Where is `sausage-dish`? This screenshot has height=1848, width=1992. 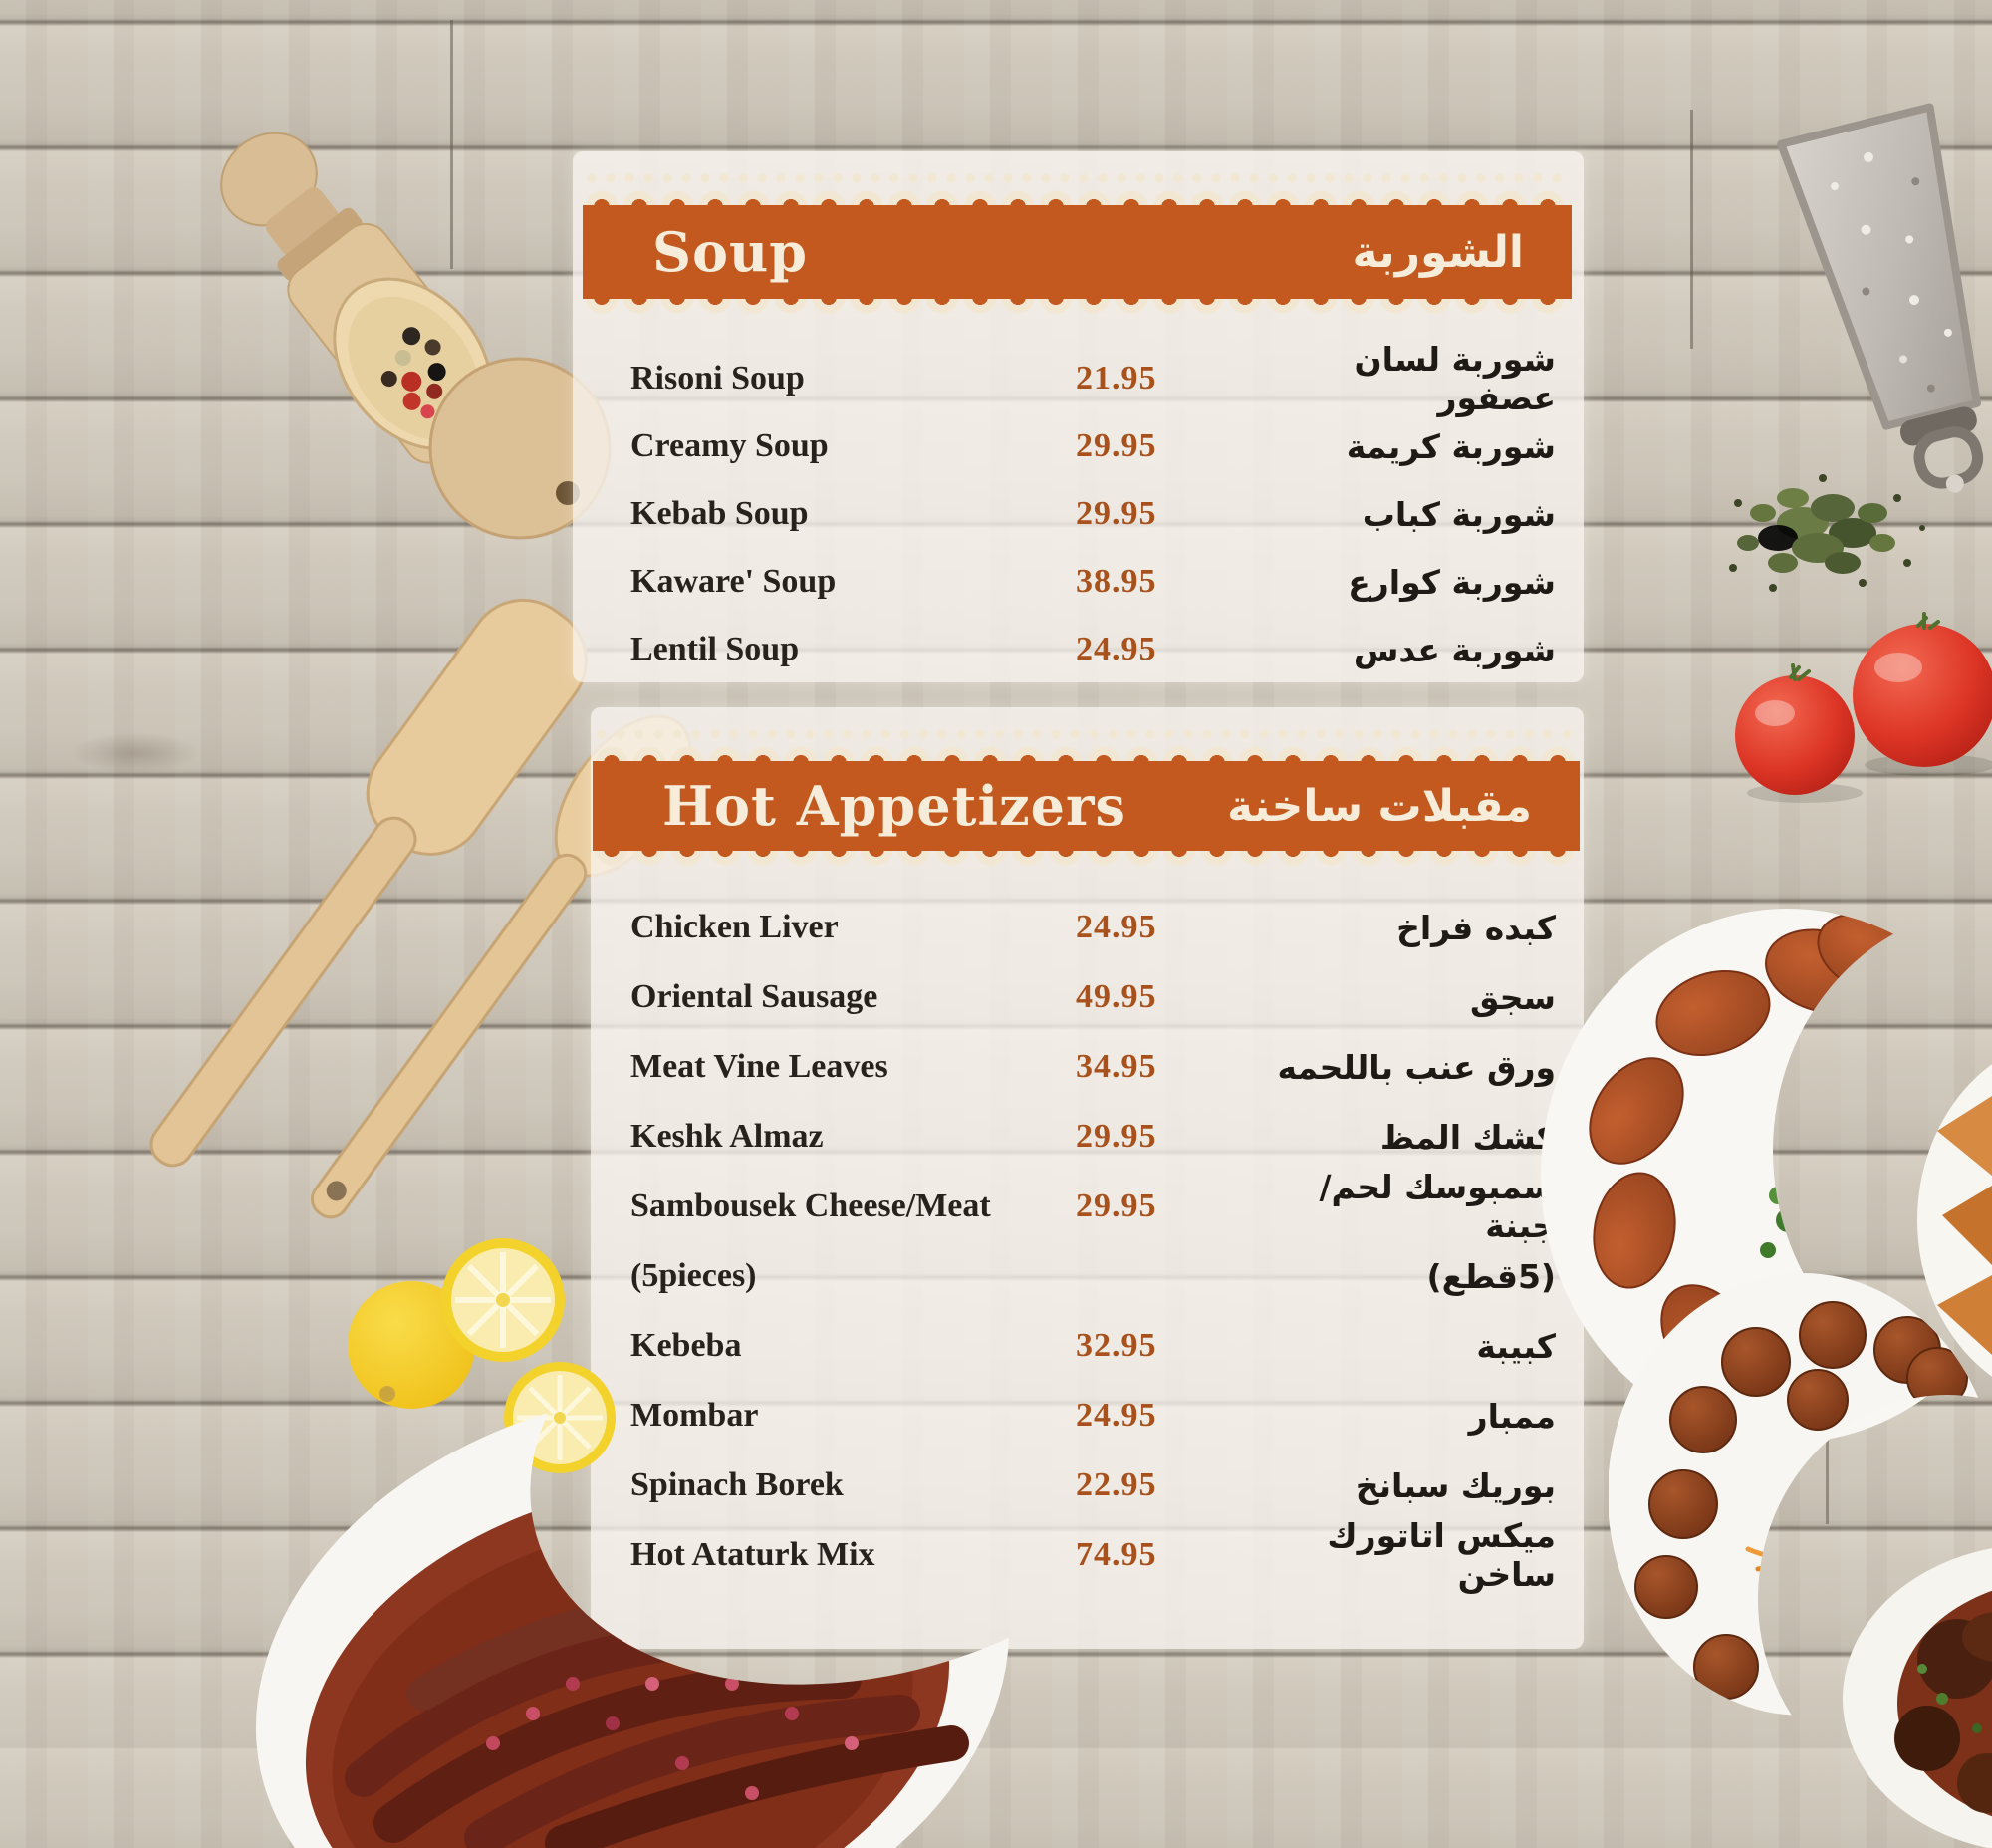
sausage-dish is located at coordinates (652, 1617).